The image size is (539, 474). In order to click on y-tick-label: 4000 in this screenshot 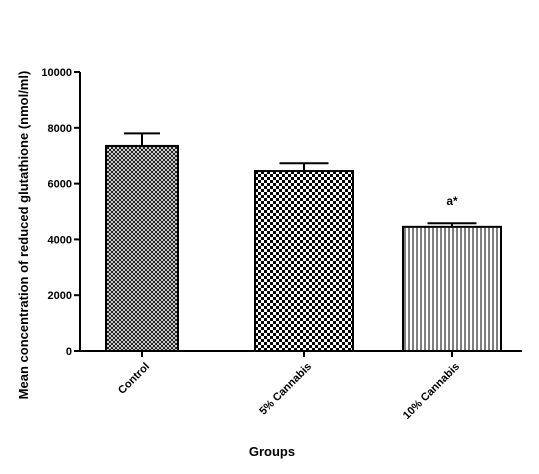, I will do `click(60, 240)`.